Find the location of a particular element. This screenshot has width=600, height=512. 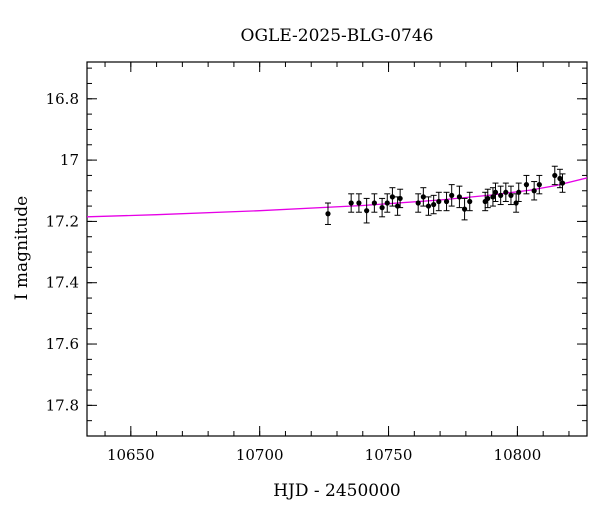

y-tick-label: 17.8 is located at coordinates (62, 405).